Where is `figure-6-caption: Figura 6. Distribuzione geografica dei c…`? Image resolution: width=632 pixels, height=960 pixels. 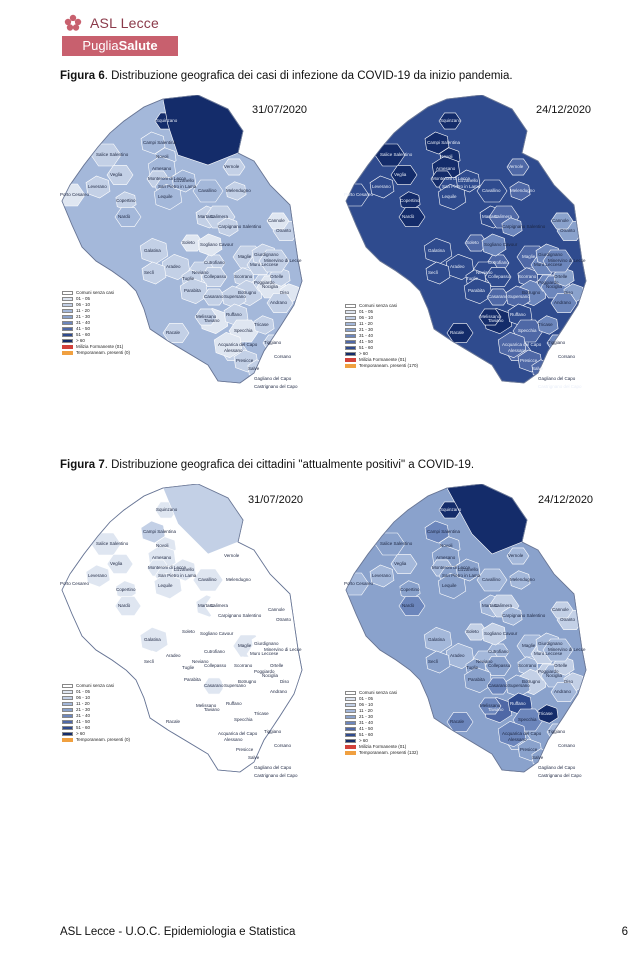 figure-6-caption: Figura 6. Distribuzione geografica dei c… is located at coordinates (286, 76).